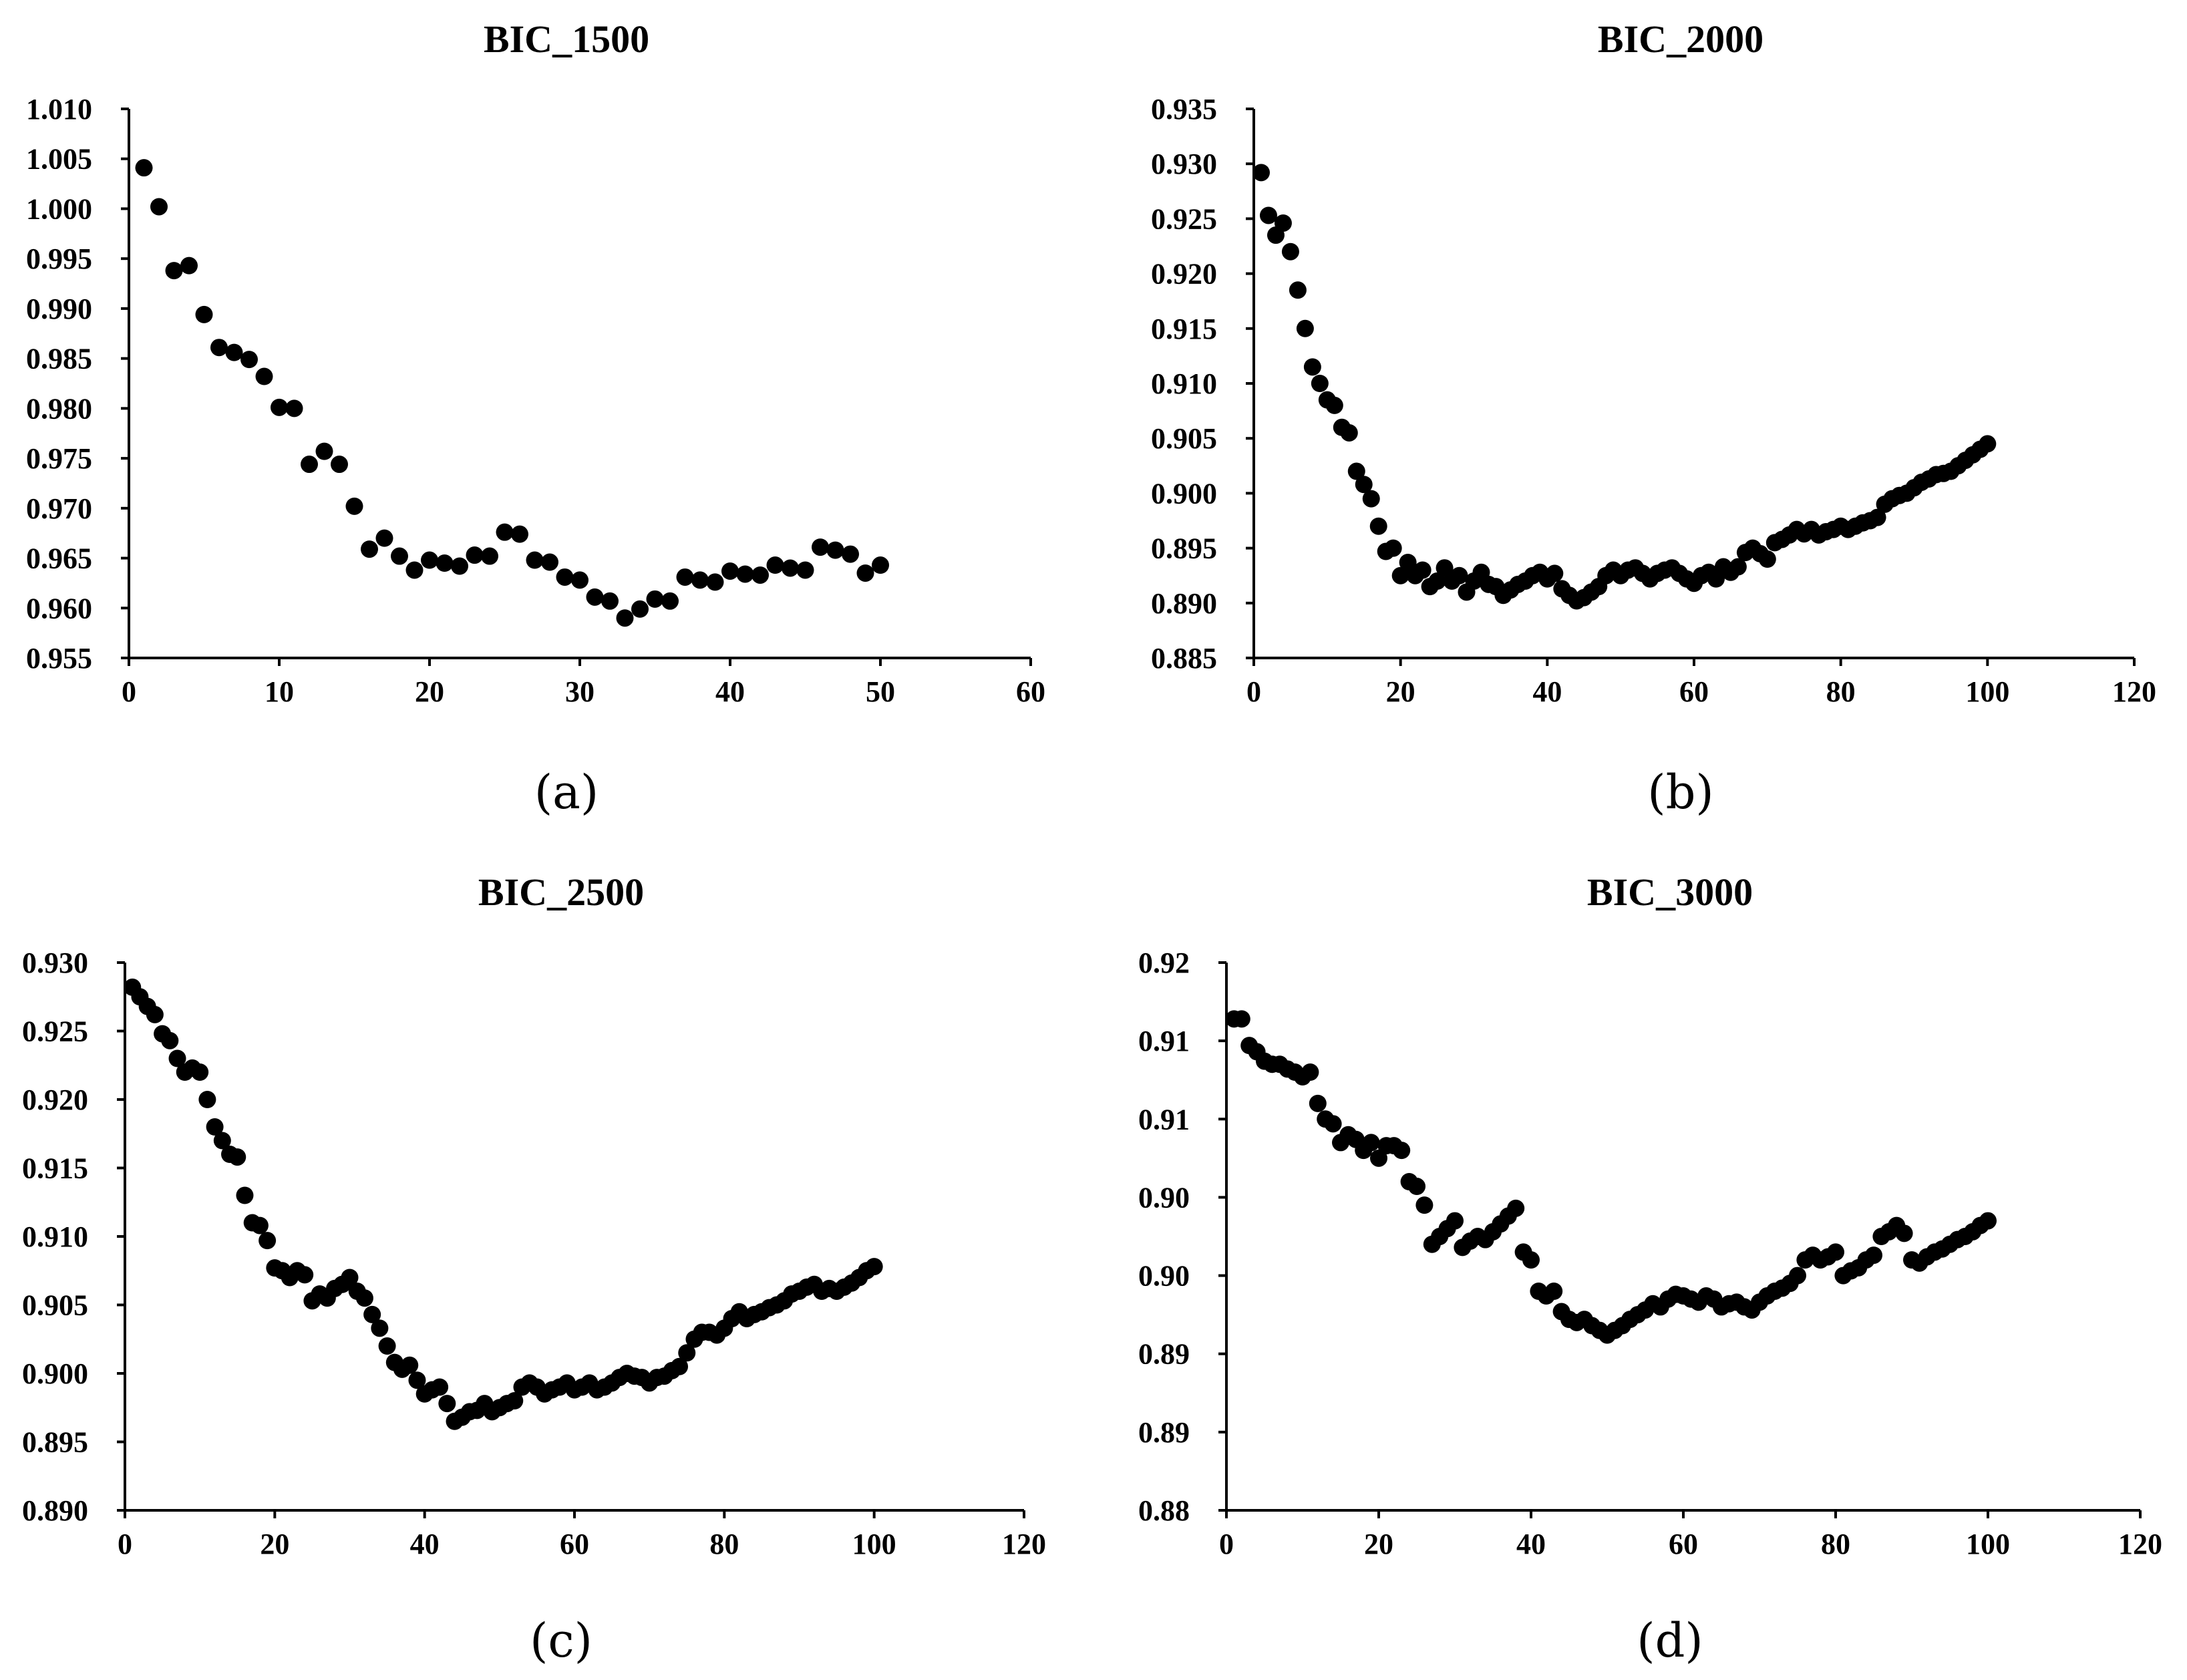 Image resolution: width=2187 pixels, height=1680 pixels. What do you see at coordinates (55, 1510) in the screenshot?
I see `y-tick-label: 0.890` at bounding box center [55, 1510].